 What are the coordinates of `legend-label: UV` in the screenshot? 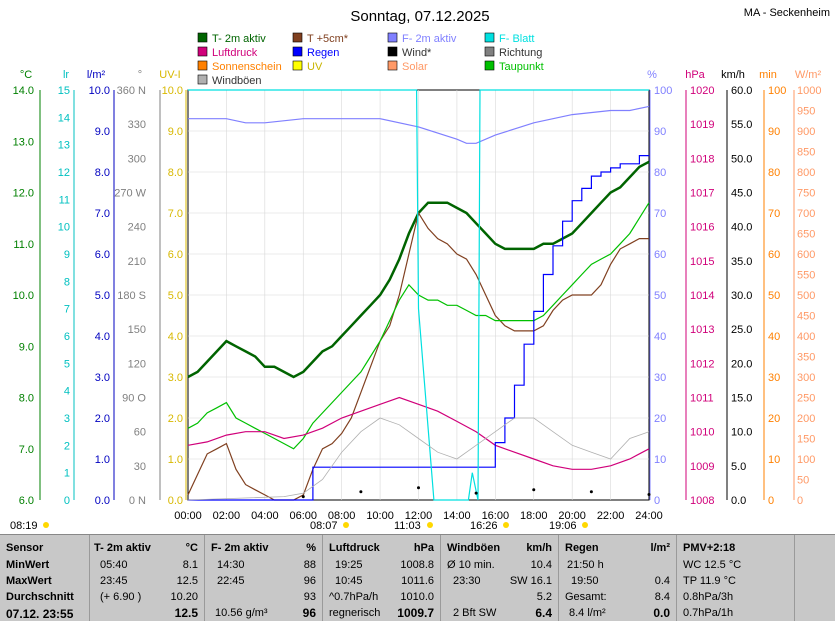 It's located at (315, 67).